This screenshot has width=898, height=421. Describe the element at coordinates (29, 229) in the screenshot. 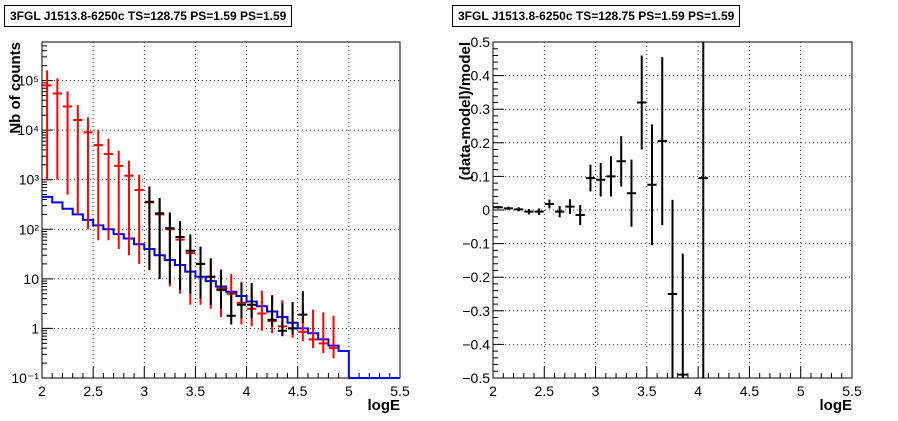

I see `y-tick-label: 10²` at that location.